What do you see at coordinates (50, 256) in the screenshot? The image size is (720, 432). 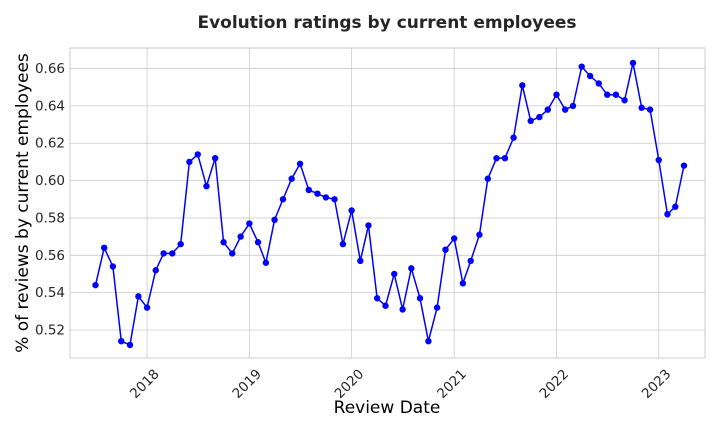 I see `y-tick-label: 0.56` at bounding box center [50, 256].